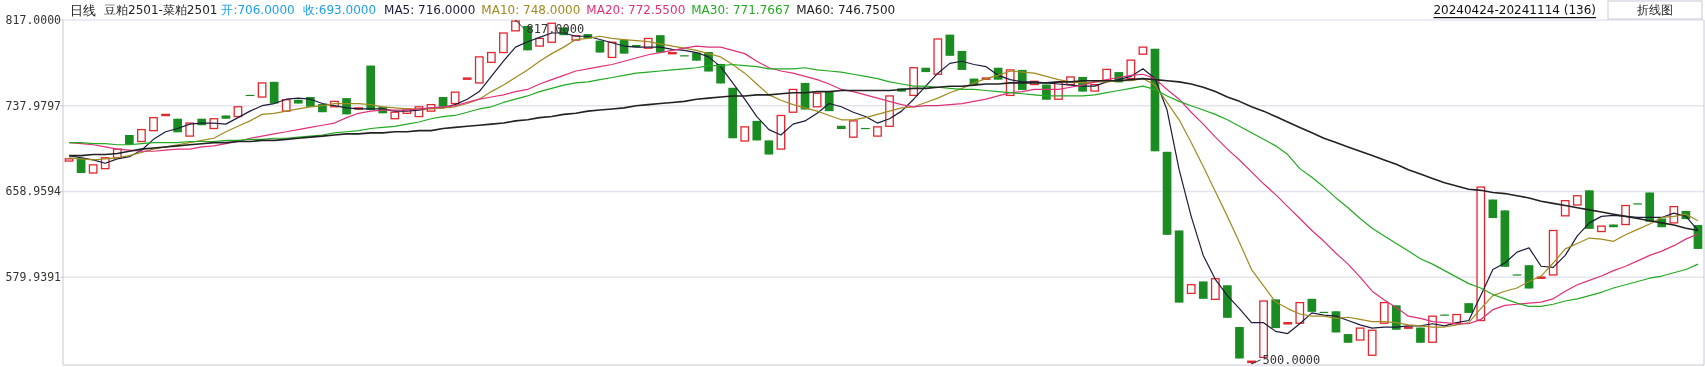 The height and width of the screenshot is (367, 1705). Describe the element at coordinates (33, 277) in the screenshot. I see `y-tick-label: 579.9391` at that location.